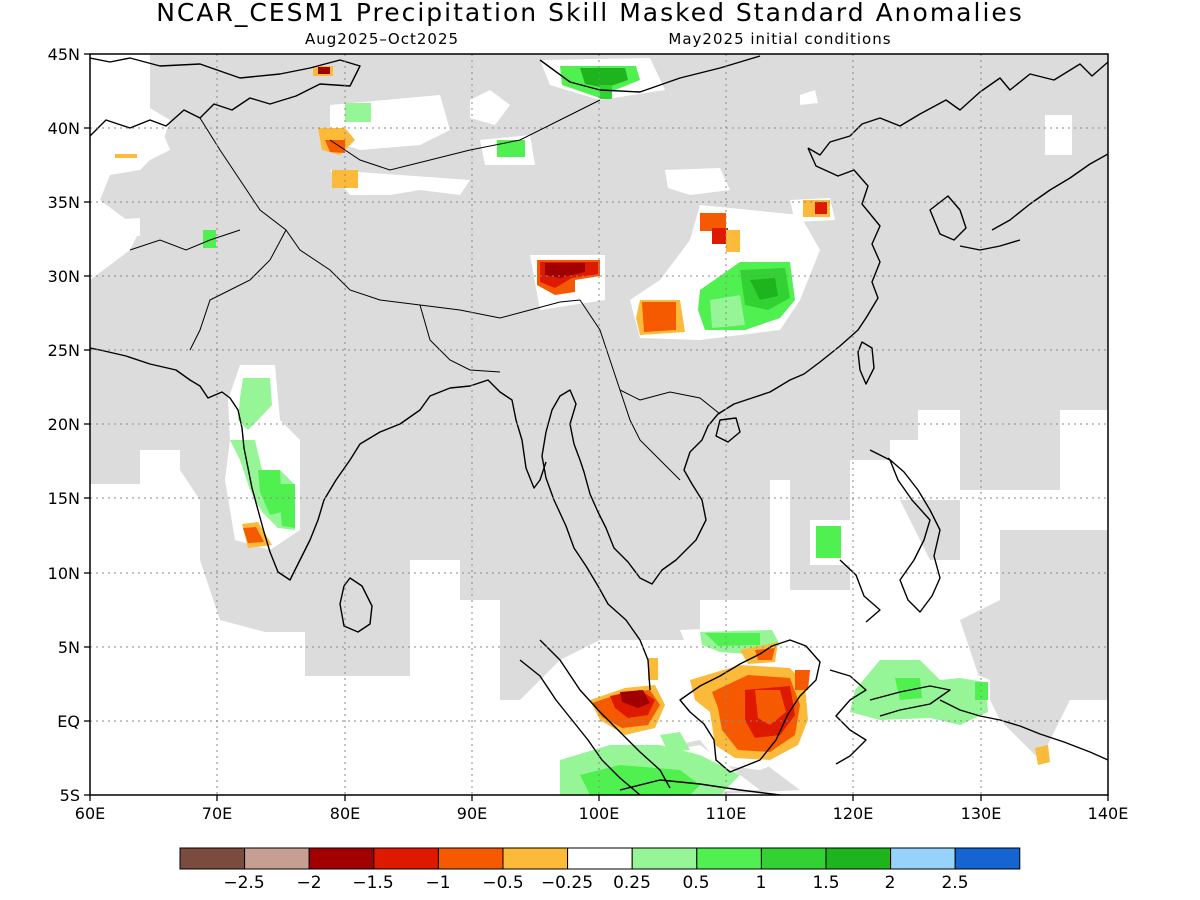  What do you see at coordinates (632, 883) in the screenshot?
I see `colorbar-label: 0.25` at bounding box center [632, 883].